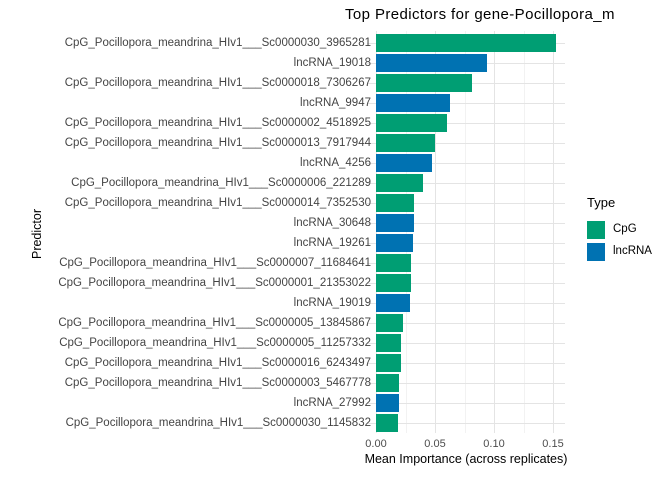 This screenshot has height=480, width=672. Describe the element at coordinates (596, 251) in the screenshot. I see `legend-key-lncRNA` at that location.